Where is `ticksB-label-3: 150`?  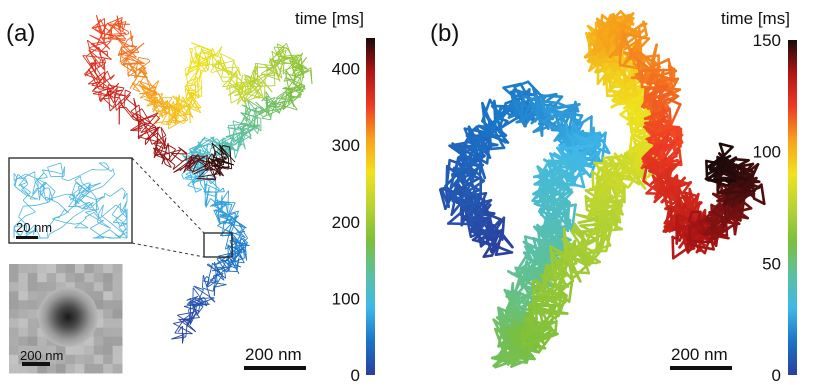 ticksB-label-3: 150 is located at coordinates (767, 40).